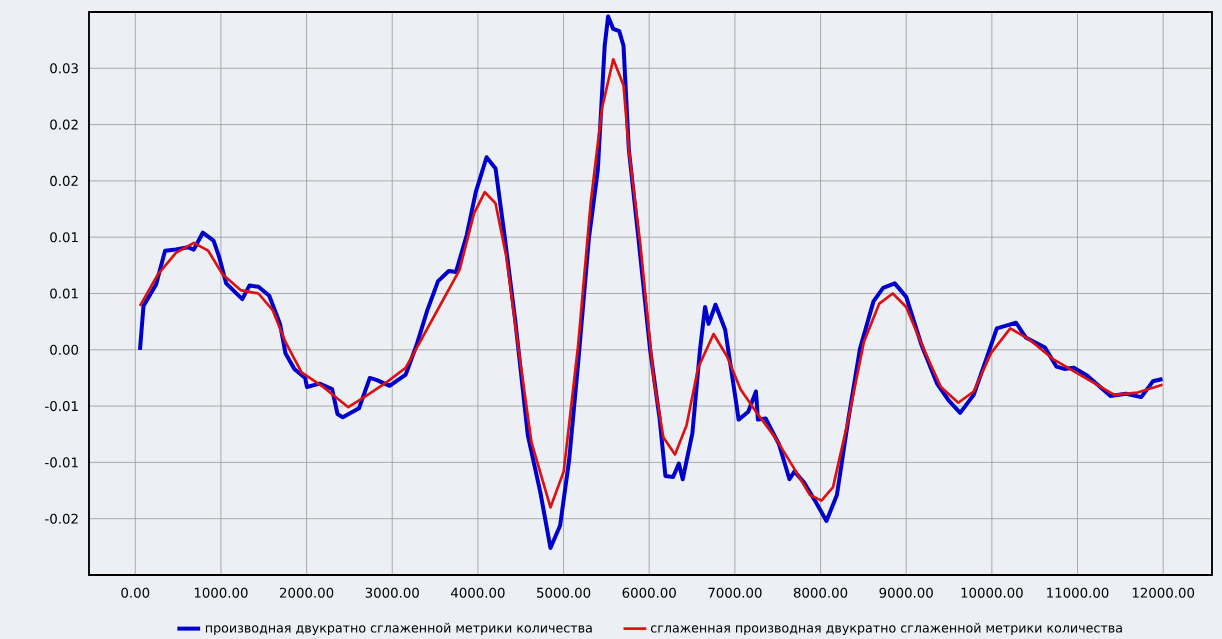 The image size is (1222, 639). What do you see at coordinates (1078, 592) in the screenshot?
I see `x-tick-label: 11000.00` at bounding box center [1078, 592].